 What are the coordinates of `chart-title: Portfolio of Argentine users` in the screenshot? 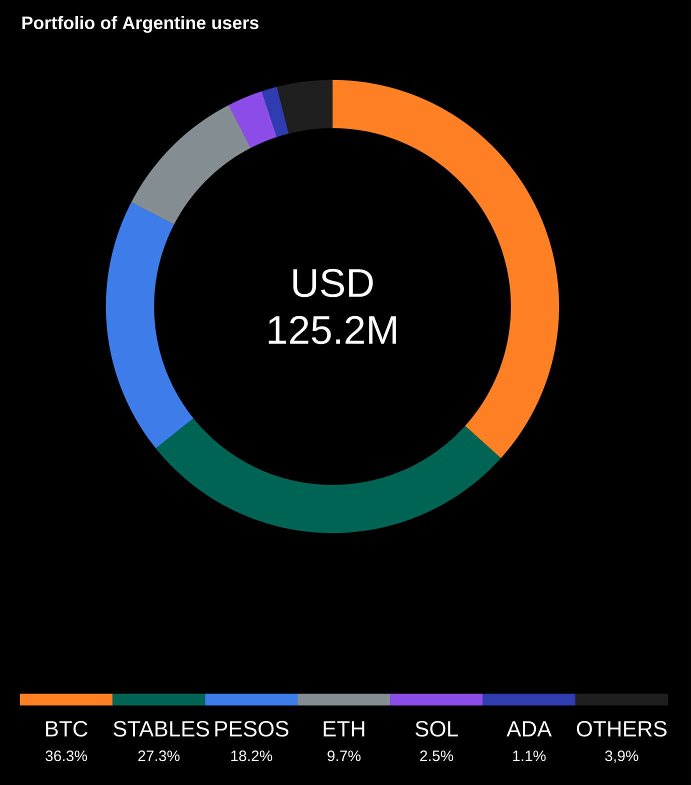 It's located at (140, 24).